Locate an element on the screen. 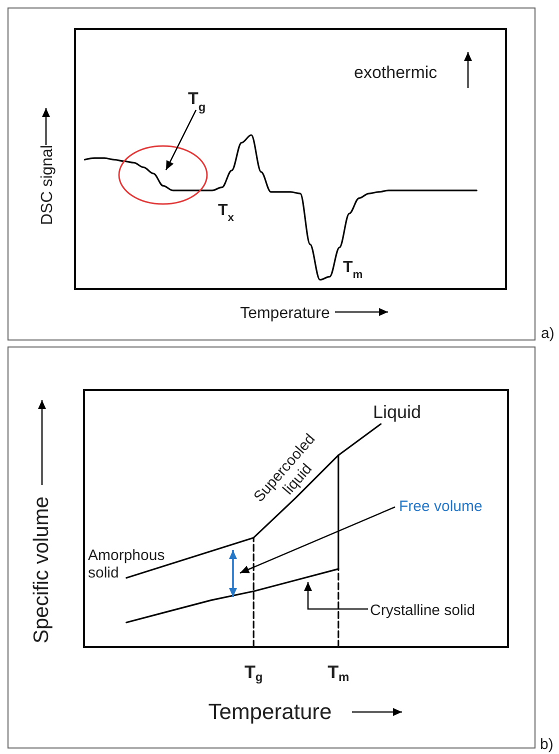 This screenshot has width=559, height=754. annotation: T$_{m}$ is located at coordinates (353, 270).